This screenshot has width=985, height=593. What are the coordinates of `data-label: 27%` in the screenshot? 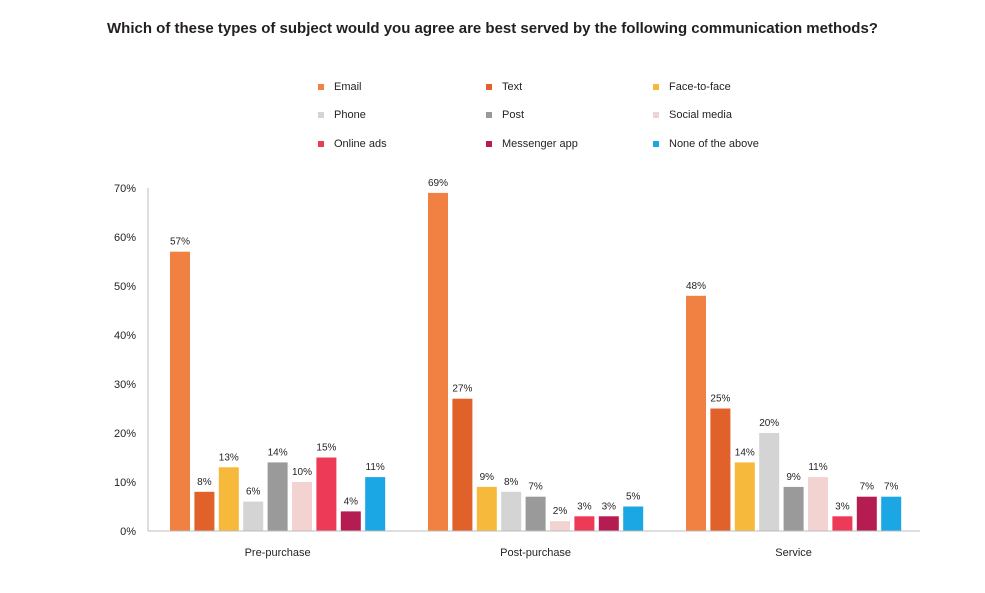 It's located at (462, 389).